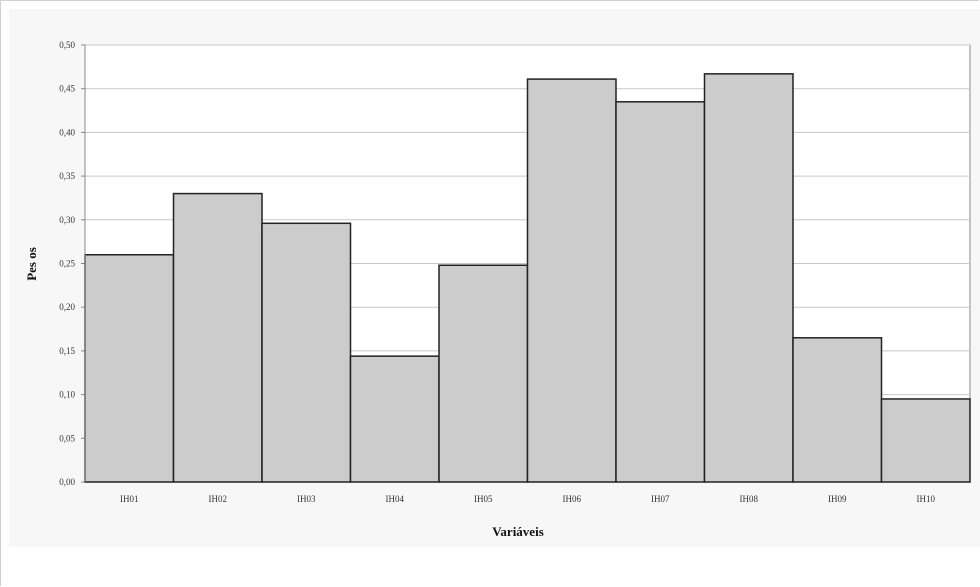  What do you see at coordinates (67, 482) in the screenshot?
I see `y-tick-label: 0,00` at bounding box center [67, 482].